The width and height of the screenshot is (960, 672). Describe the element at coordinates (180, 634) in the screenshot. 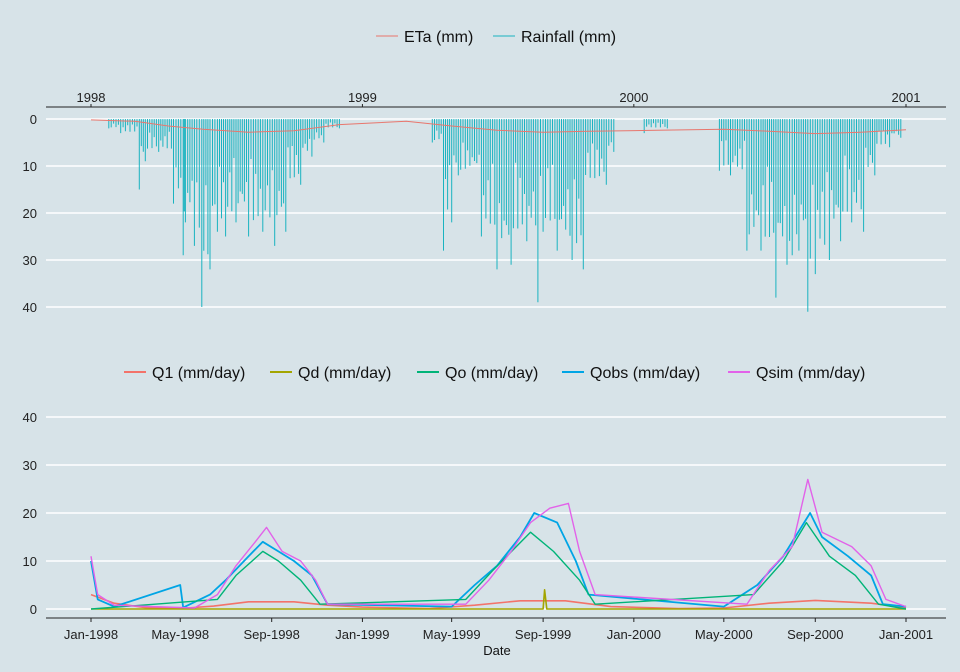

I see `bottom-x-tick-label: May-1998` at that location.